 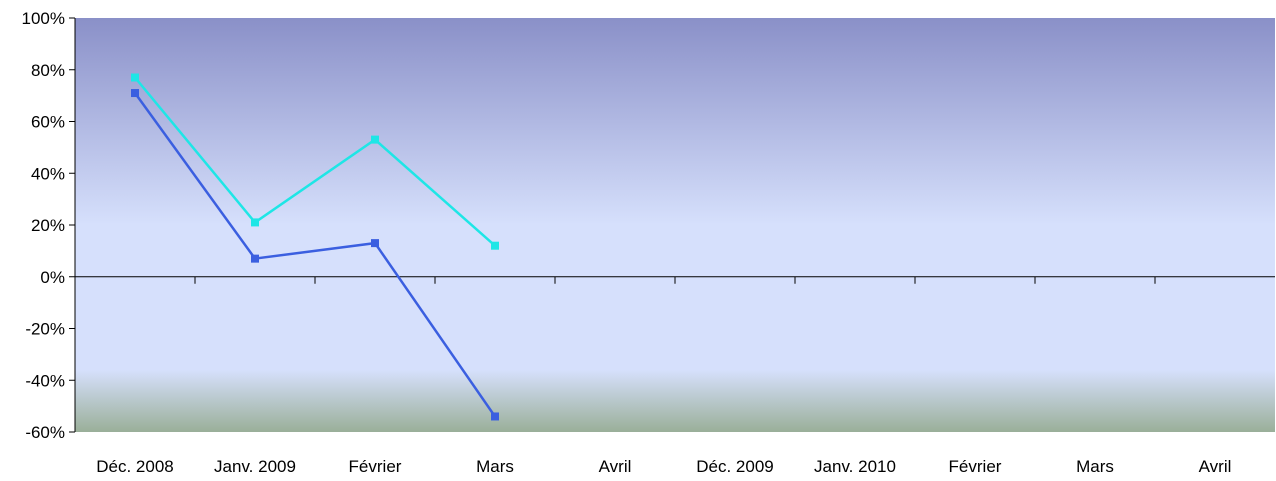 What do you see at coordinates (48, 225) in the screenshot?
I see `y-tick-label: 20%` at bounding box center [48, 225].